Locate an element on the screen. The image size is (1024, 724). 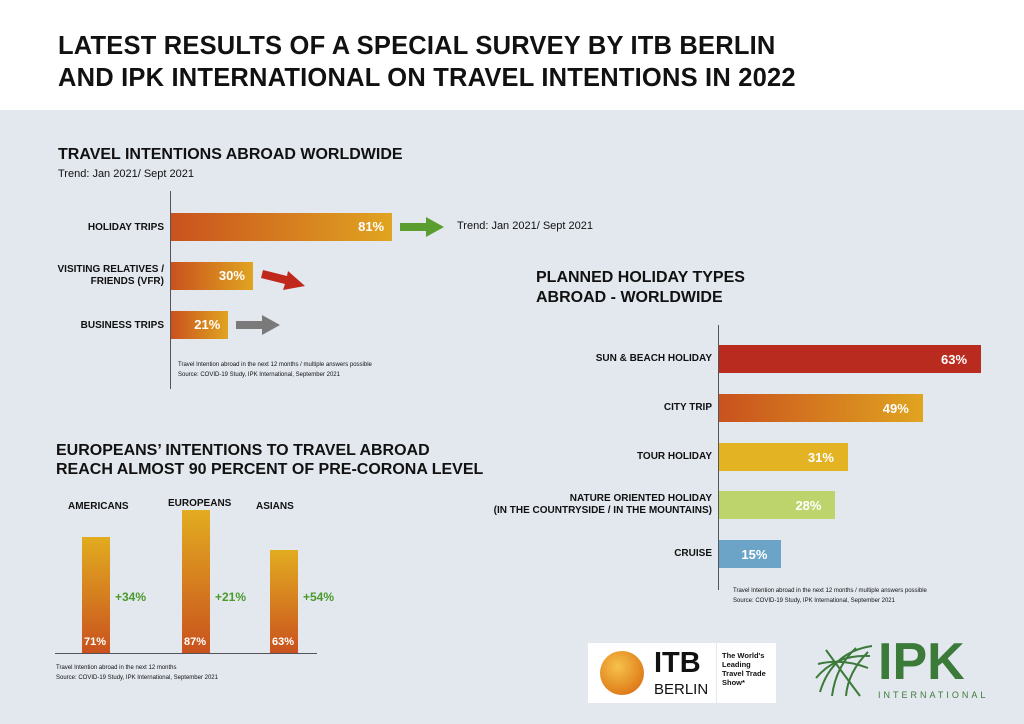
itb-logo-text: ITB is located at coordinates (677, 663).